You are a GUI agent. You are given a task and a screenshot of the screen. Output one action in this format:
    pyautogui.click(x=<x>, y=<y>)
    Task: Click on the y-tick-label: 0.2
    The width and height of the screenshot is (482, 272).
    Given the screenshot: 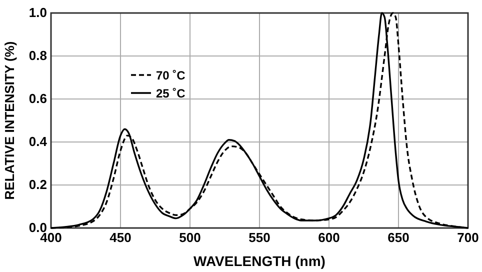 What is the action you would take?
    pyautogui.click(x=37, y=184)
    